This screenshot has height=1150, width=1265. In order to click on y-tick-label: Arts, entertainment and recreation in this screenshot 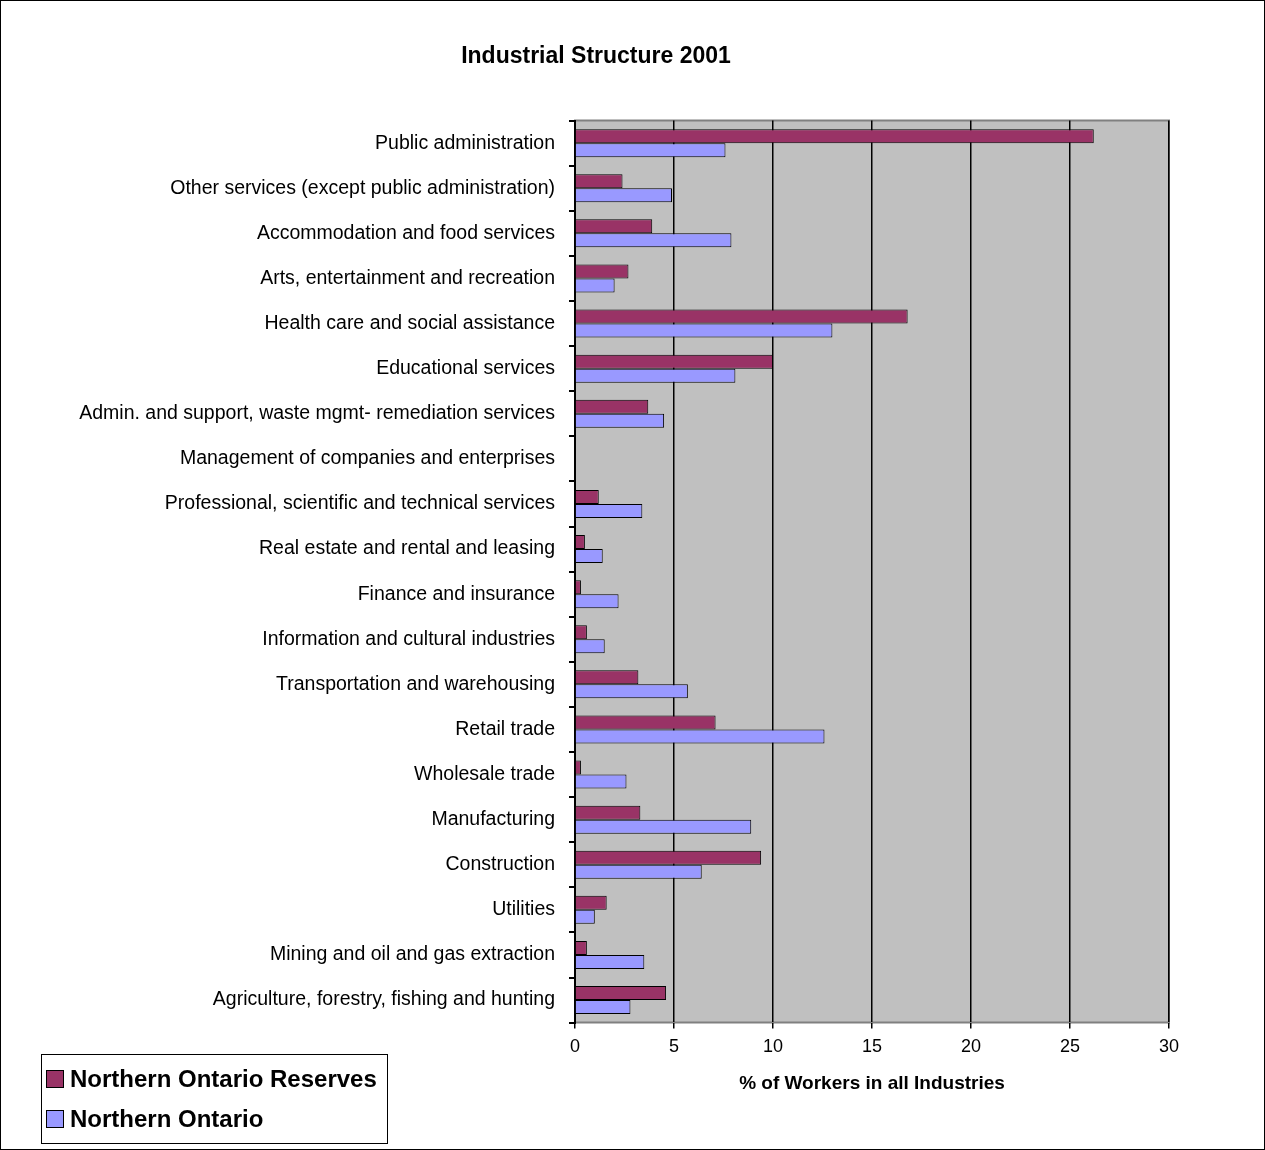, I will do `click(407, 276)`.